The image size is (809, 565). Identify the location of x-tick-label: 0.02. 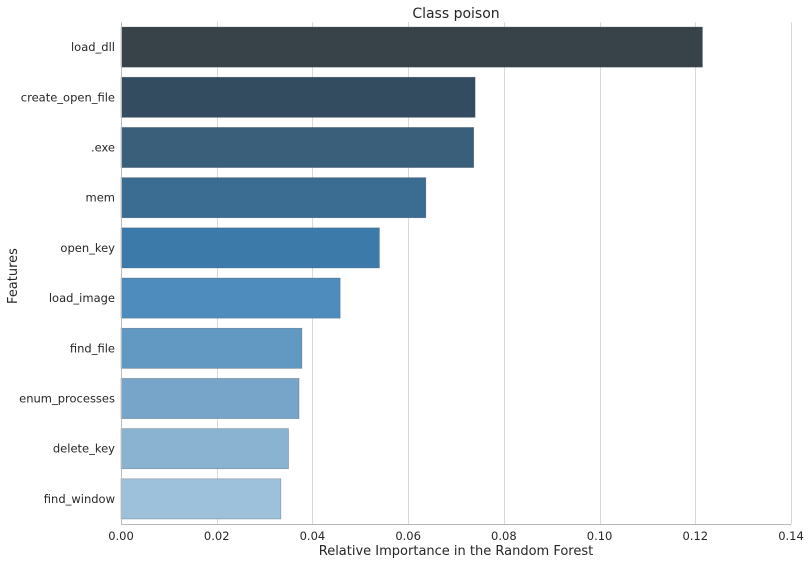
(217, 536).